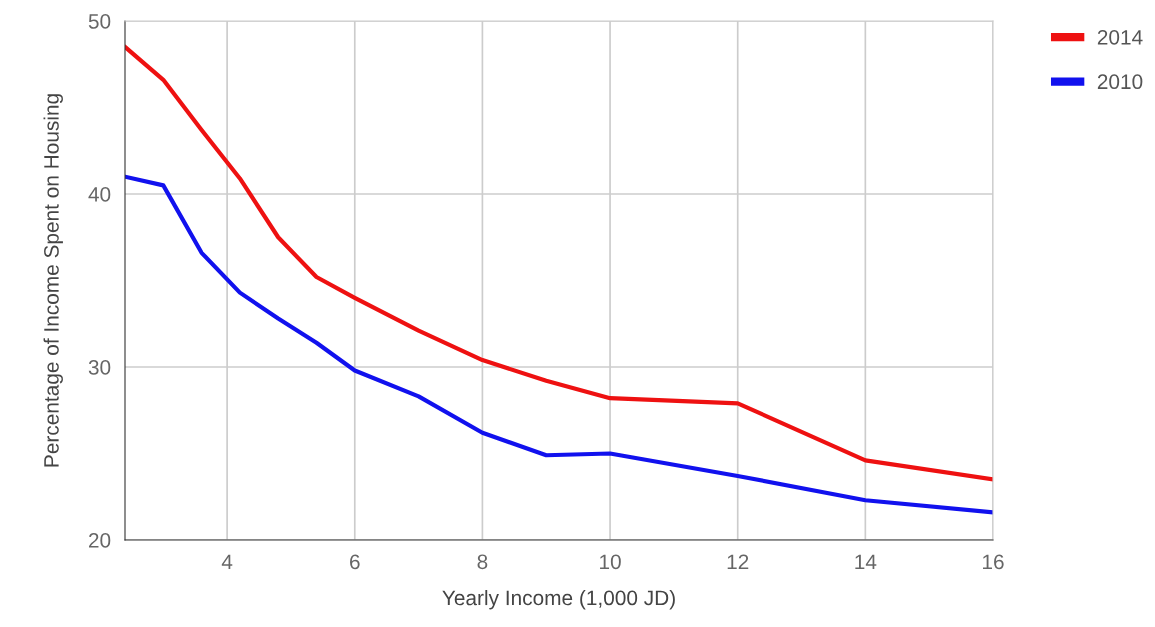  Describe the element at coordinates (53, 280) in the screenshot. I see `y-axis-title: Percentage of Income Spent on Housing` at that location.